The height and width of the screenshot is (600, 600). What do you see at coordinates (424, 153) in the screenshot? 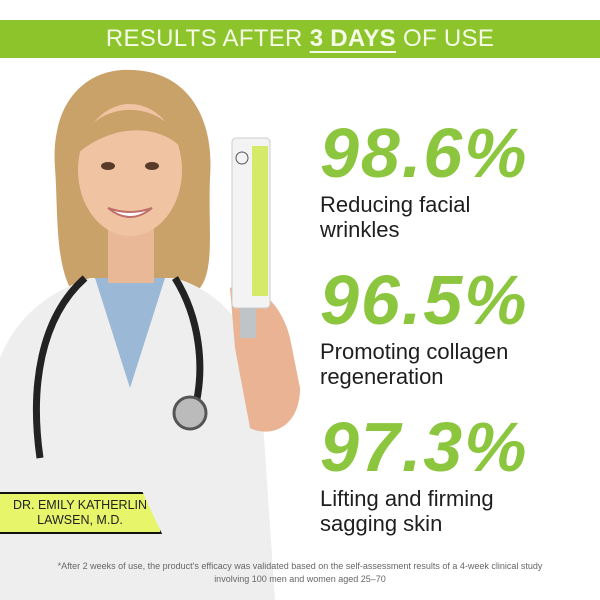
I see `stat-value: 98.6%` at bounding box center [424, 153].